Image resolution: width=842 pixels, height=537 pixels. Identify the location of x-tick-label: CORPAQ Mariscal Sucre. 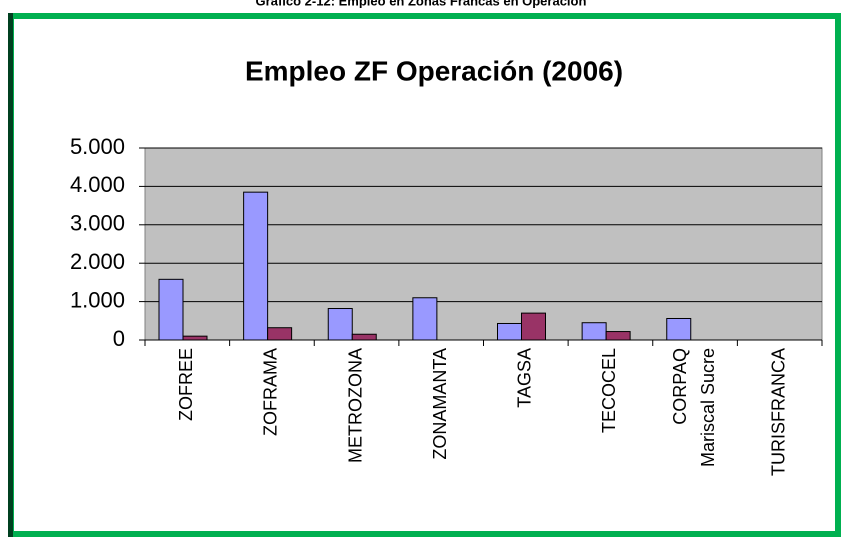
(694, 407).